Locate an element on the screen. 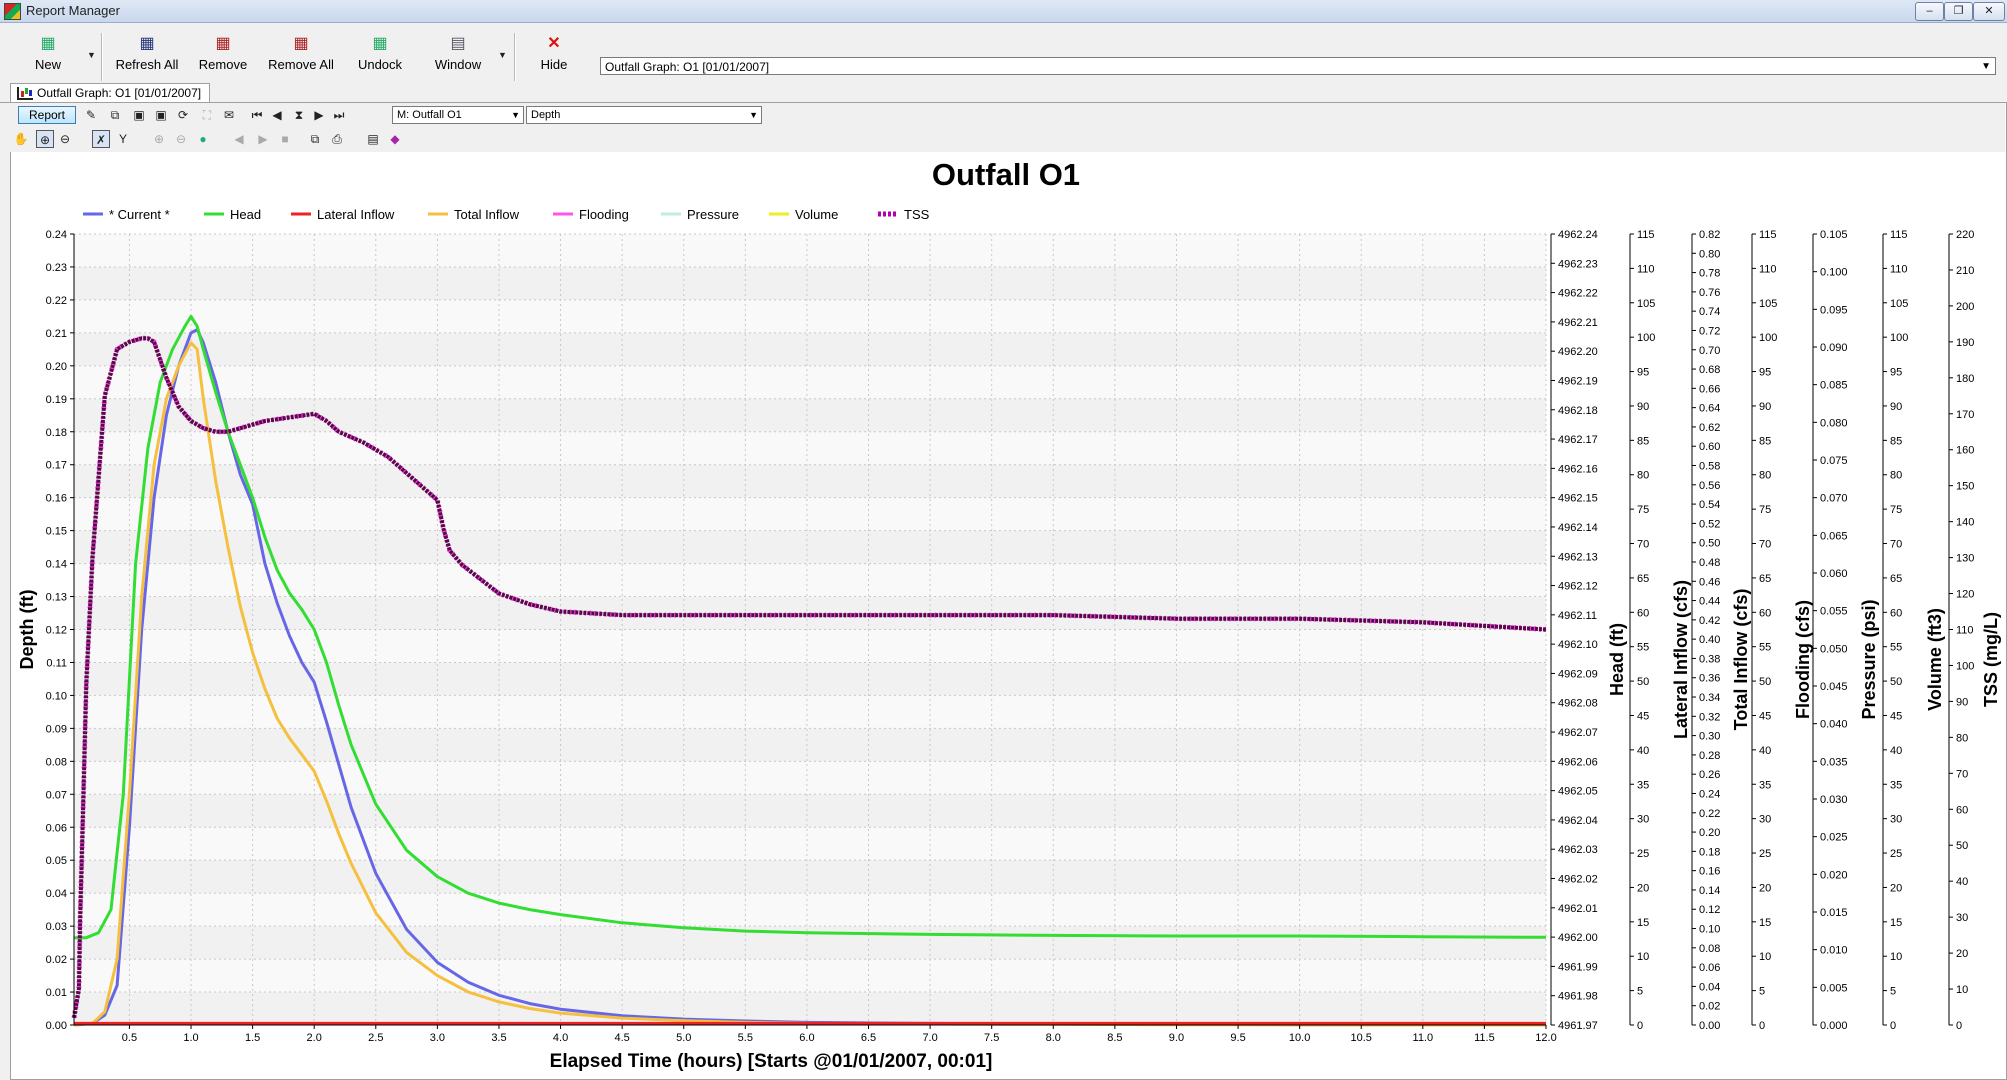  chart-title: Outfall O1 is located at coordinates (1006, 174).